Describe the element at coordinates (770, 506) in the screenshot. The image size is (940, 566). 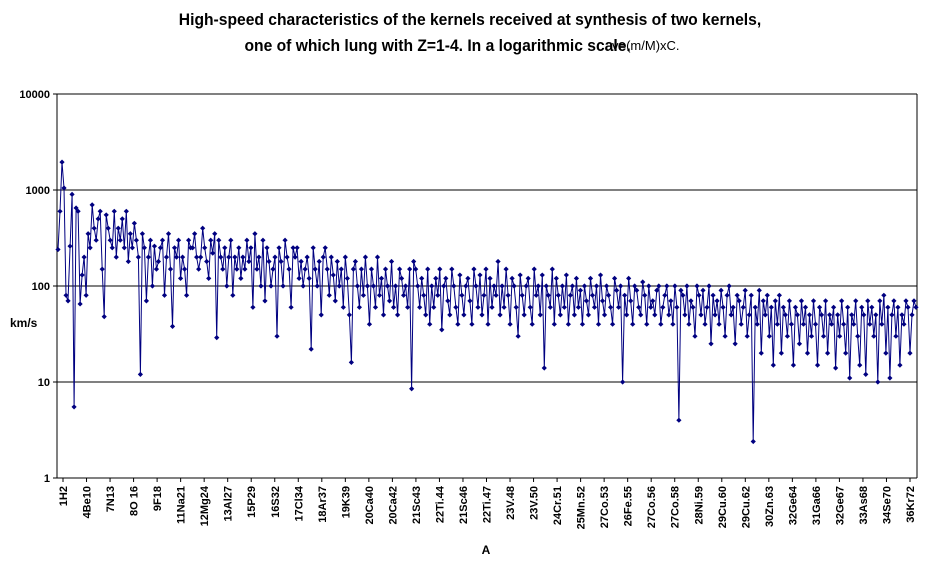
I see `x-tick-label: 30Zn.63` at that location.